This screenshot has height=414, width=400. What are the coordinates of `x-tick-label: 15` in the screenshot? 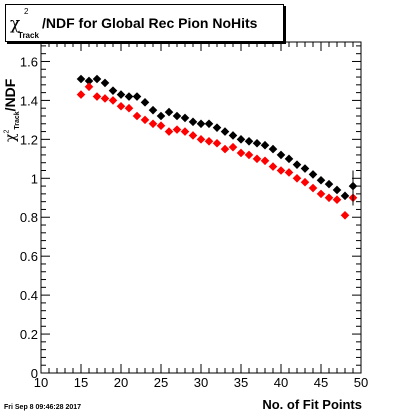 It's located at (81, 382).